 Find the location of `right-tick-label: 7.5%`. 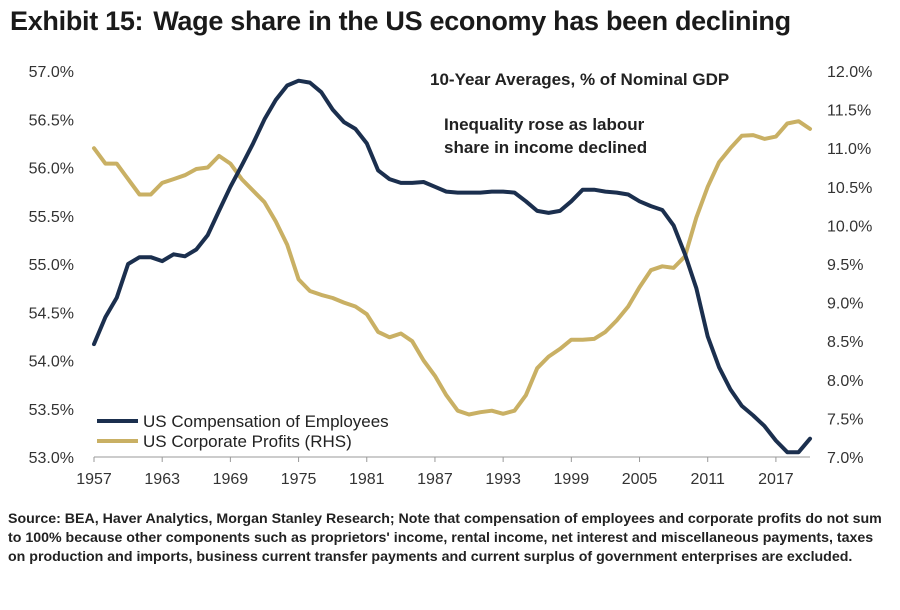

right-tick-label: 7.5% is located at coordinates (845, 419).